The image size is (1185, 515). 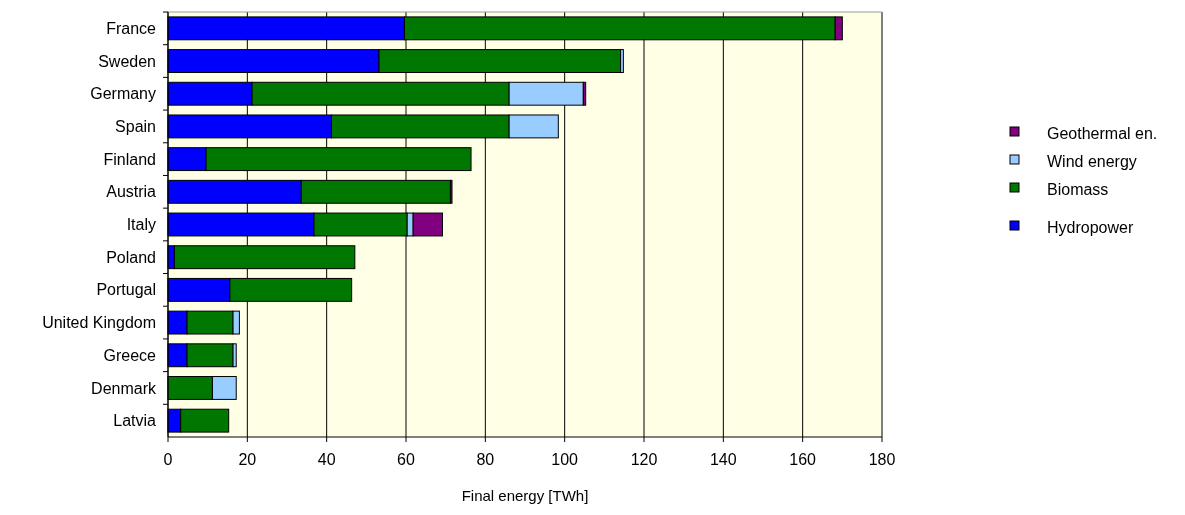 What do you see at coordinates (135, 127) in the screenshot?
I see `y-tick-label: Spain` at bounding box center [135, 127].